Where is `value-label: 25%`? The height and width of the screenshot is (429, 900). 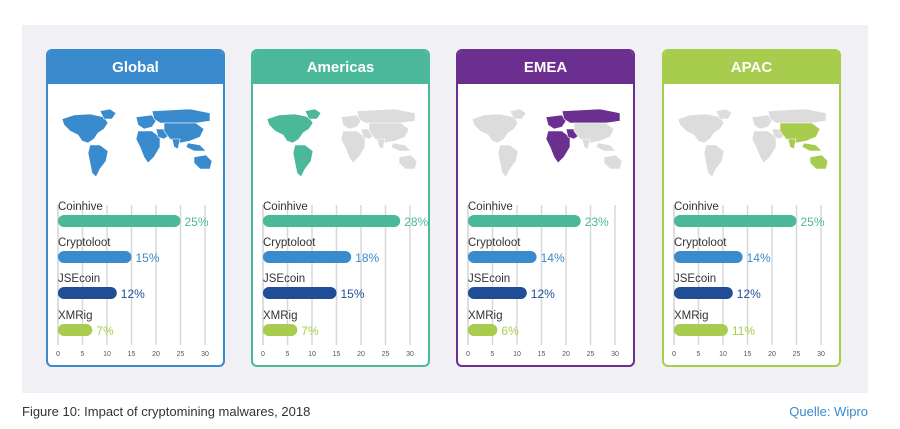
value-label: 25% is located at coordinates (813, 222).